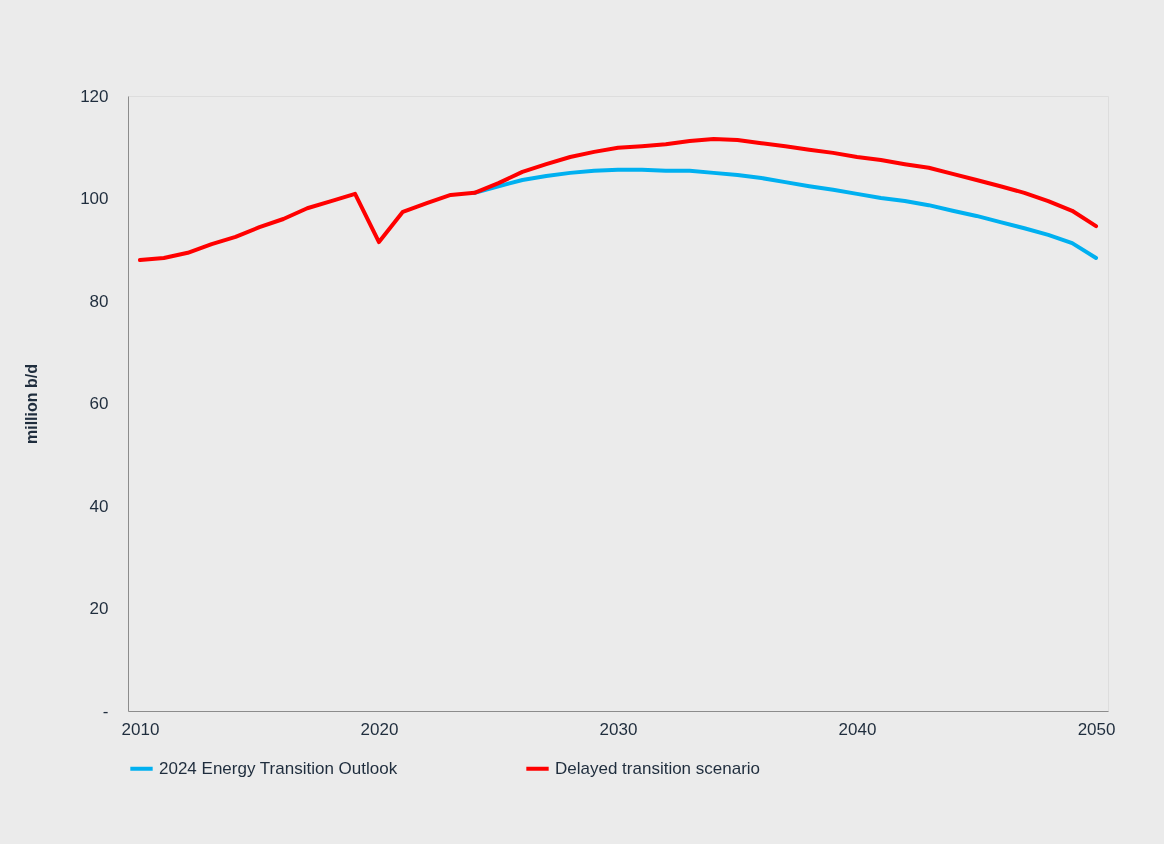 This screenshot has height=844, width=1164. I want to click on y-tick-label: 40, so click(99, 506).